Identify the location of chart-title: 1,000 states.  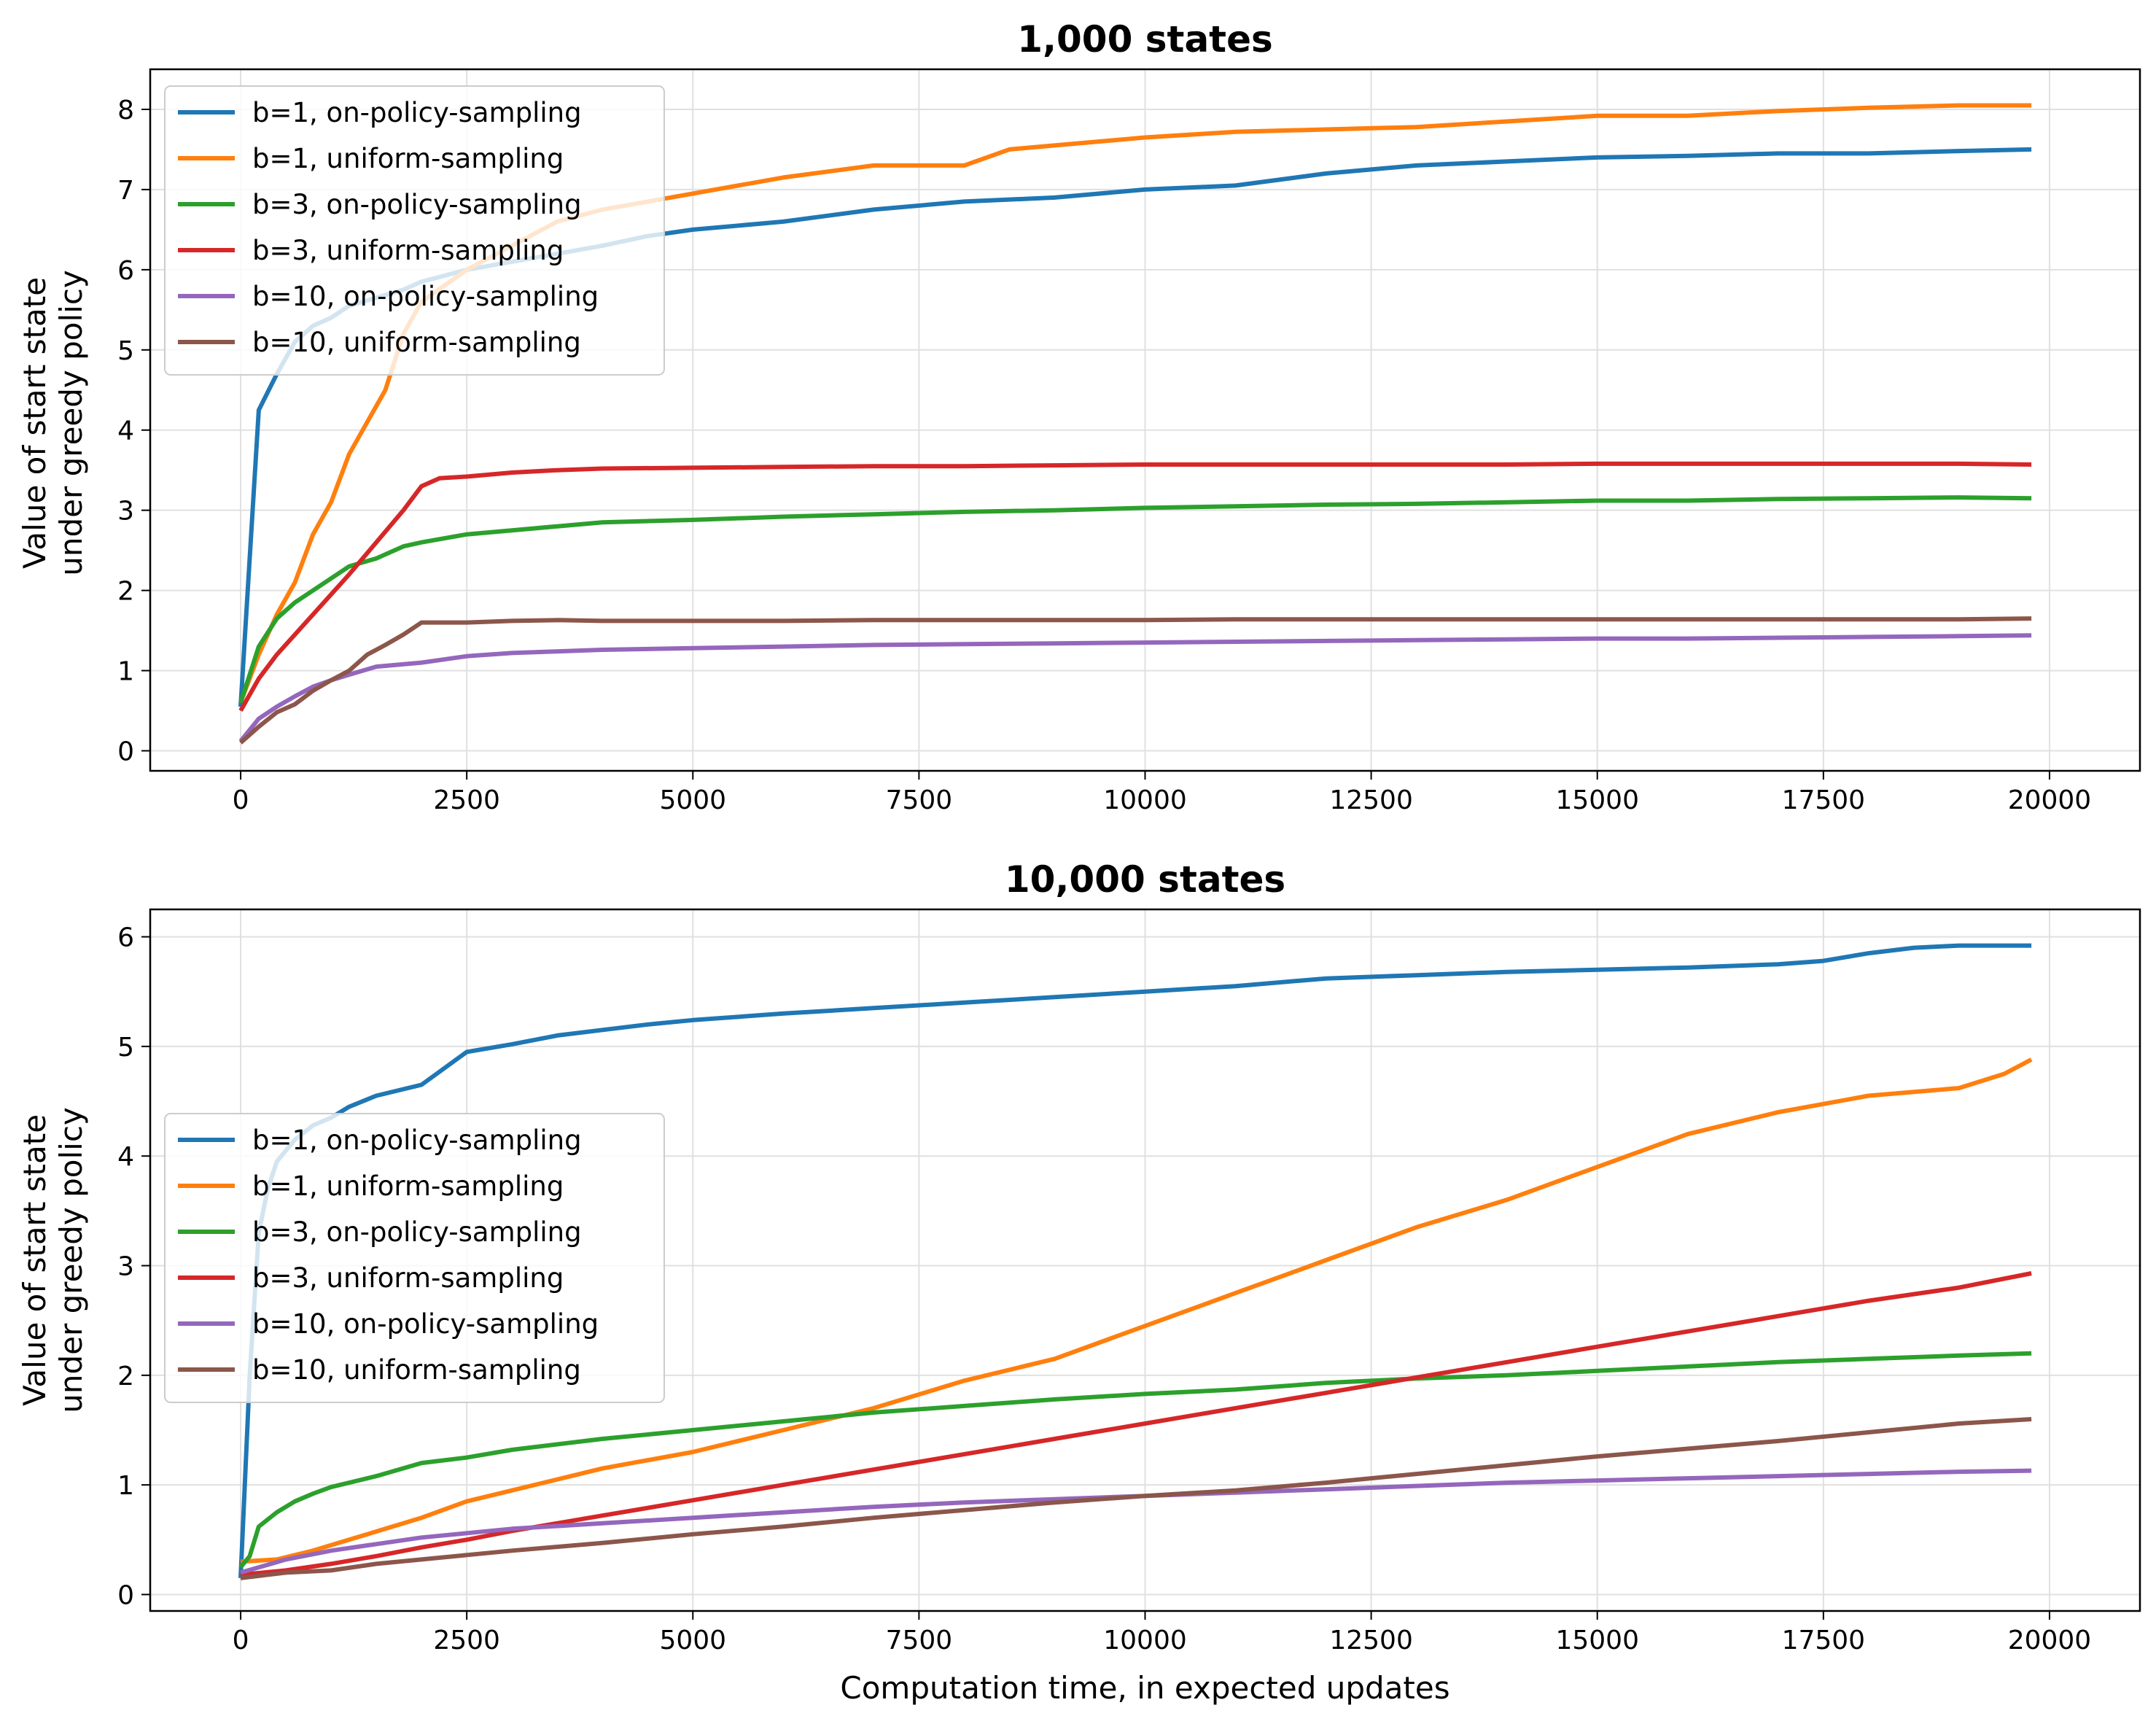
(1145, 39).